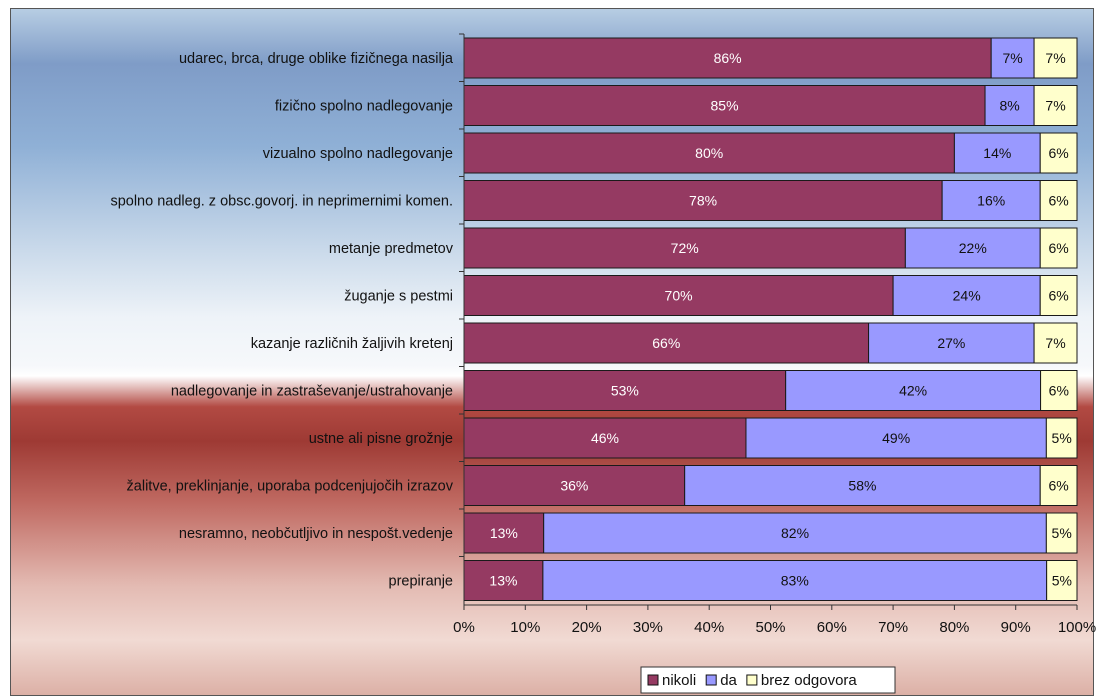  I want to click on category-label: kazanje različnih žaljivih kretenj, so click(352, 344).